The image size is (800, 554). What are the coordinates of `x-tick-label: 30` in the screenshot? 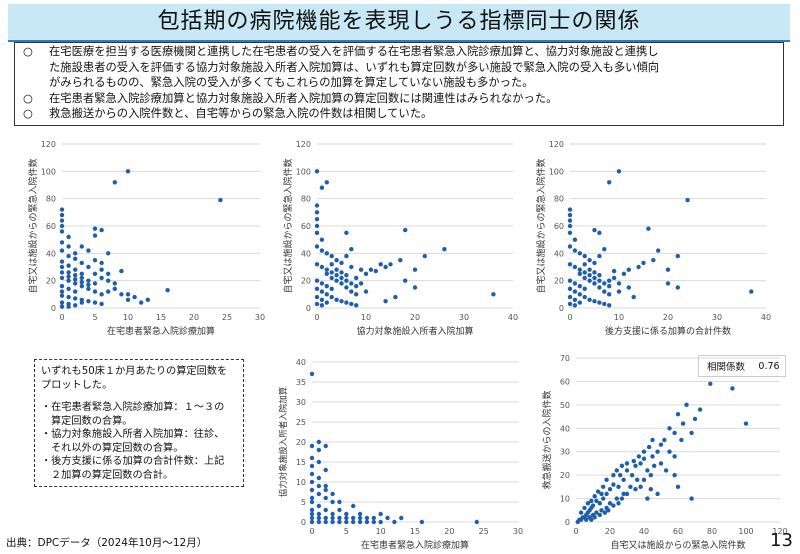 It's located at (260, 317).